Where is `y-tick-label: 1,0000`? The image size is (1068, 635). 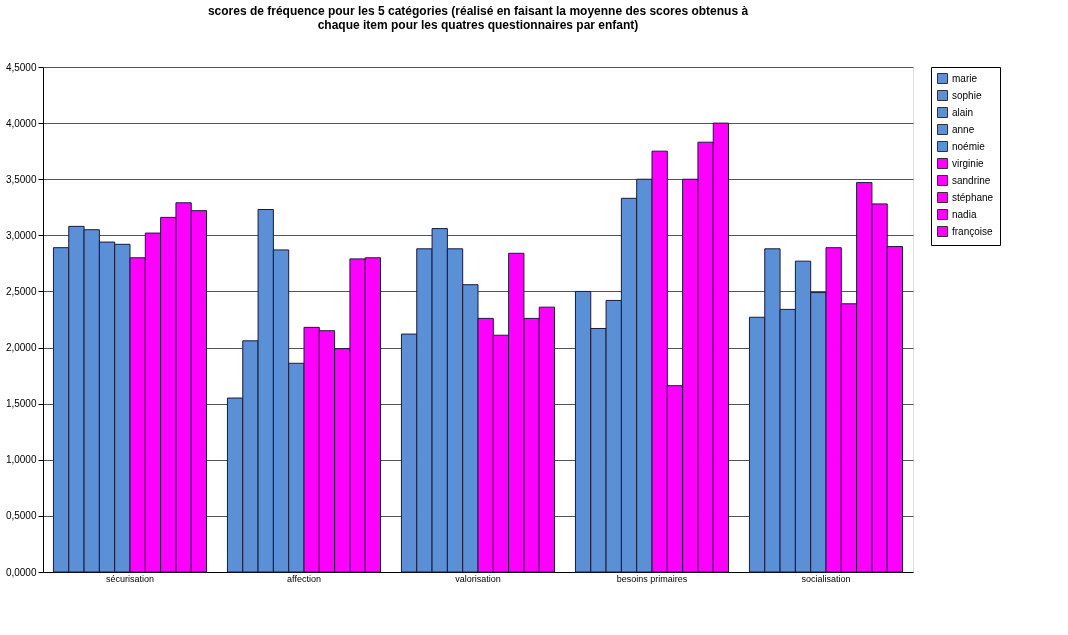 y-tick-label: 1,0000 is located at coordinates (21, 460).